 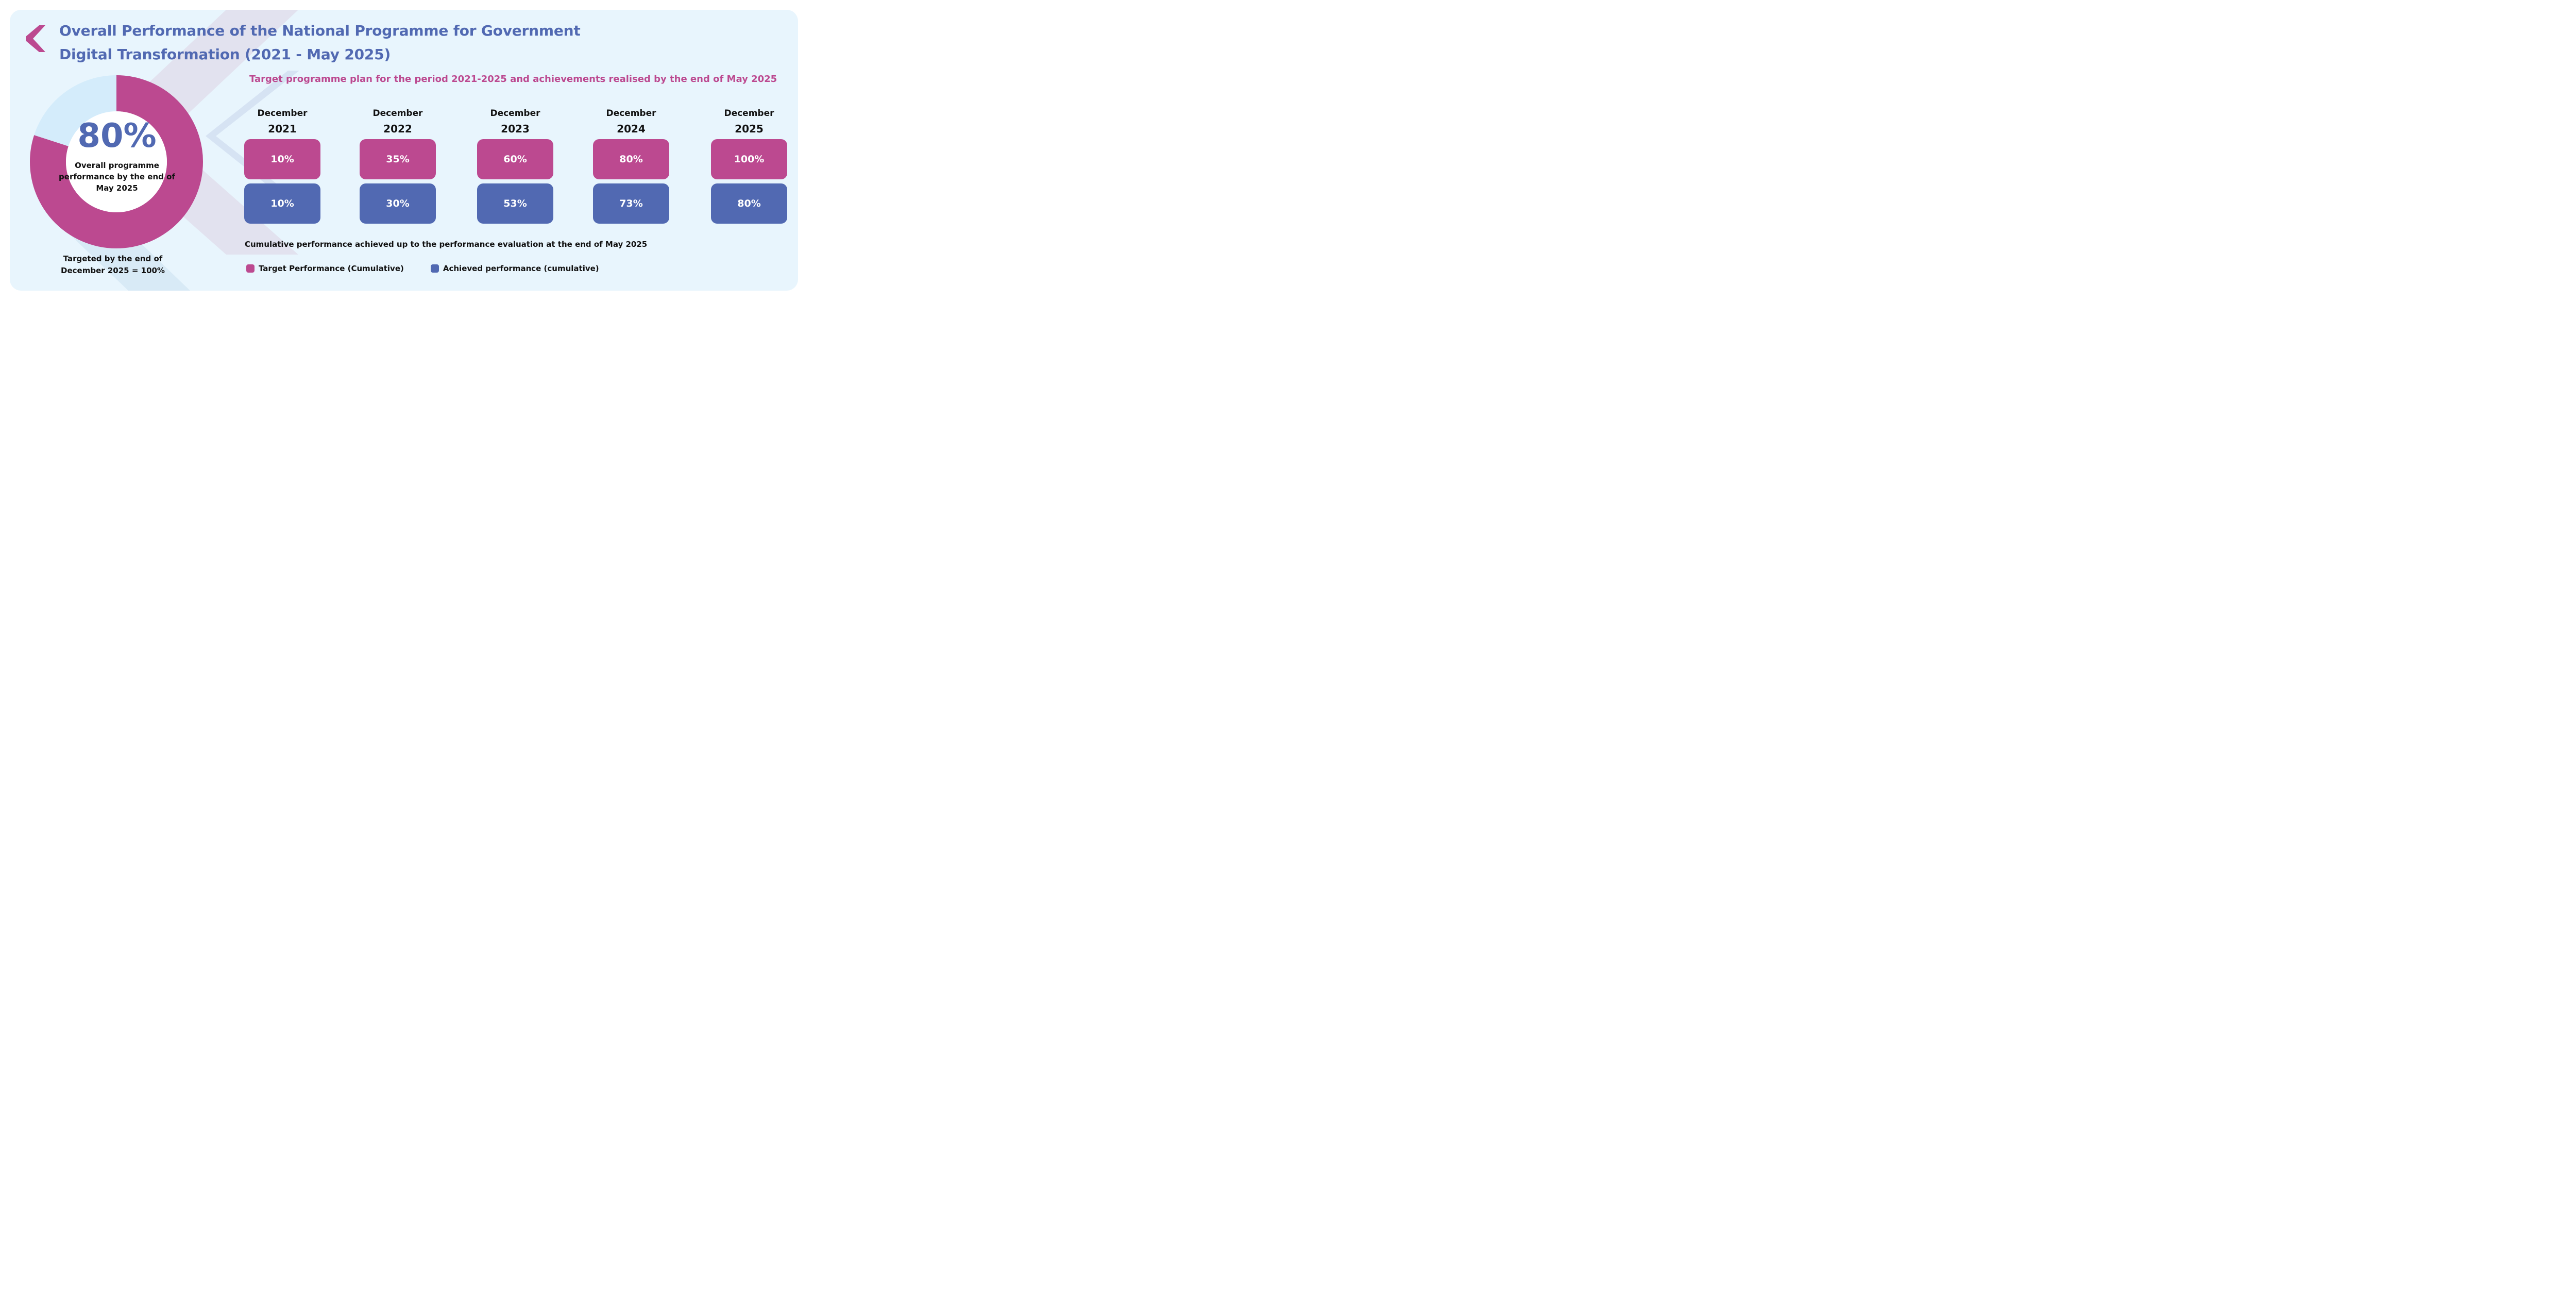 I want to click on legend-item-achieved: Achieved performance (cumulative), so click(x=514, y=268).